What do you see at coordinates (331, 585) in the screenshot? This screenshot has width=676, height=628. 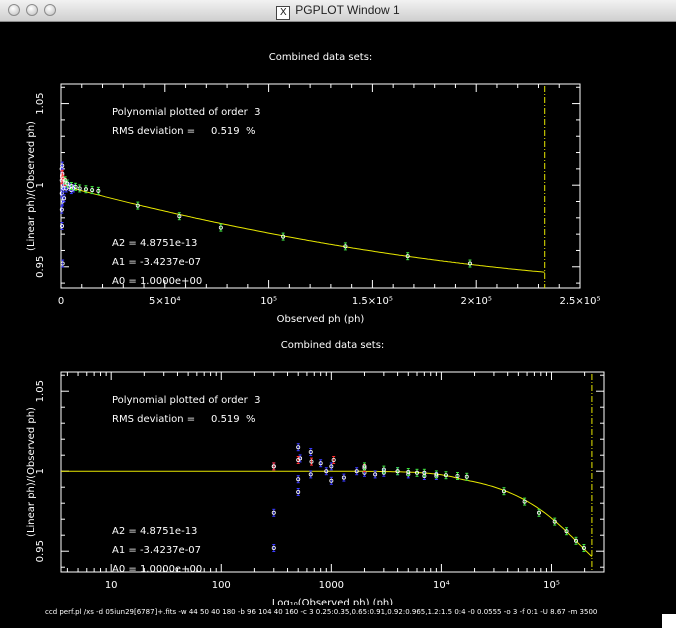 I see `x-tick-label: 1000` at bounding box center [331, 585].